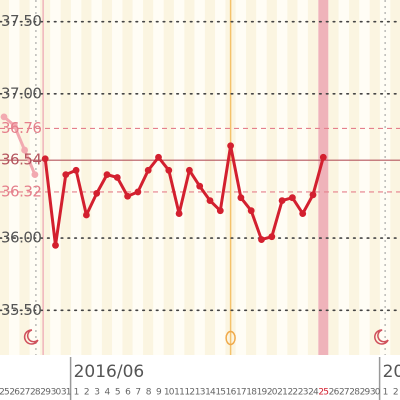 This screenshot has height=400, width=400. I want to click on x-tick-label: 6, so click(128, 393).